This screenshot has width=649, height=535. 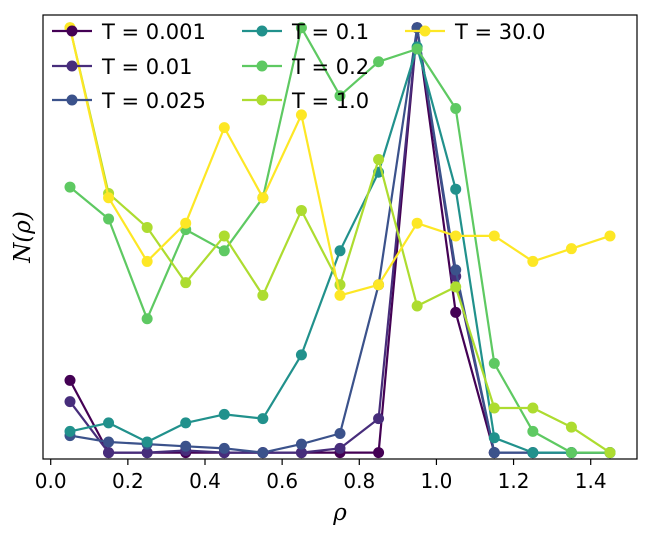 I want to click on legend-item: T = 0.01, so click(x=122, y=67).